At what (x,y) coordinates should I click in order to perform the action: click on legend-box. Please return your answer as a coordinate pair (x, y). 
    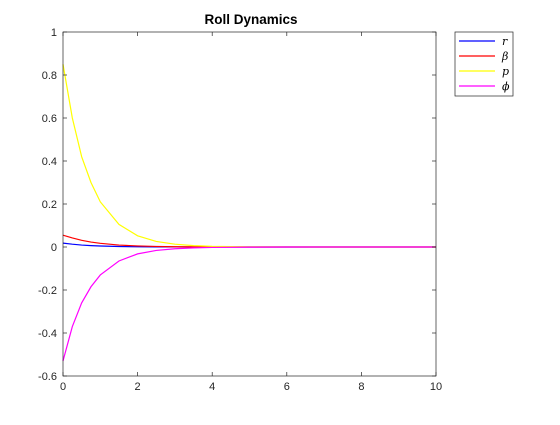
    Looking at the image, I should click on (484, 64).